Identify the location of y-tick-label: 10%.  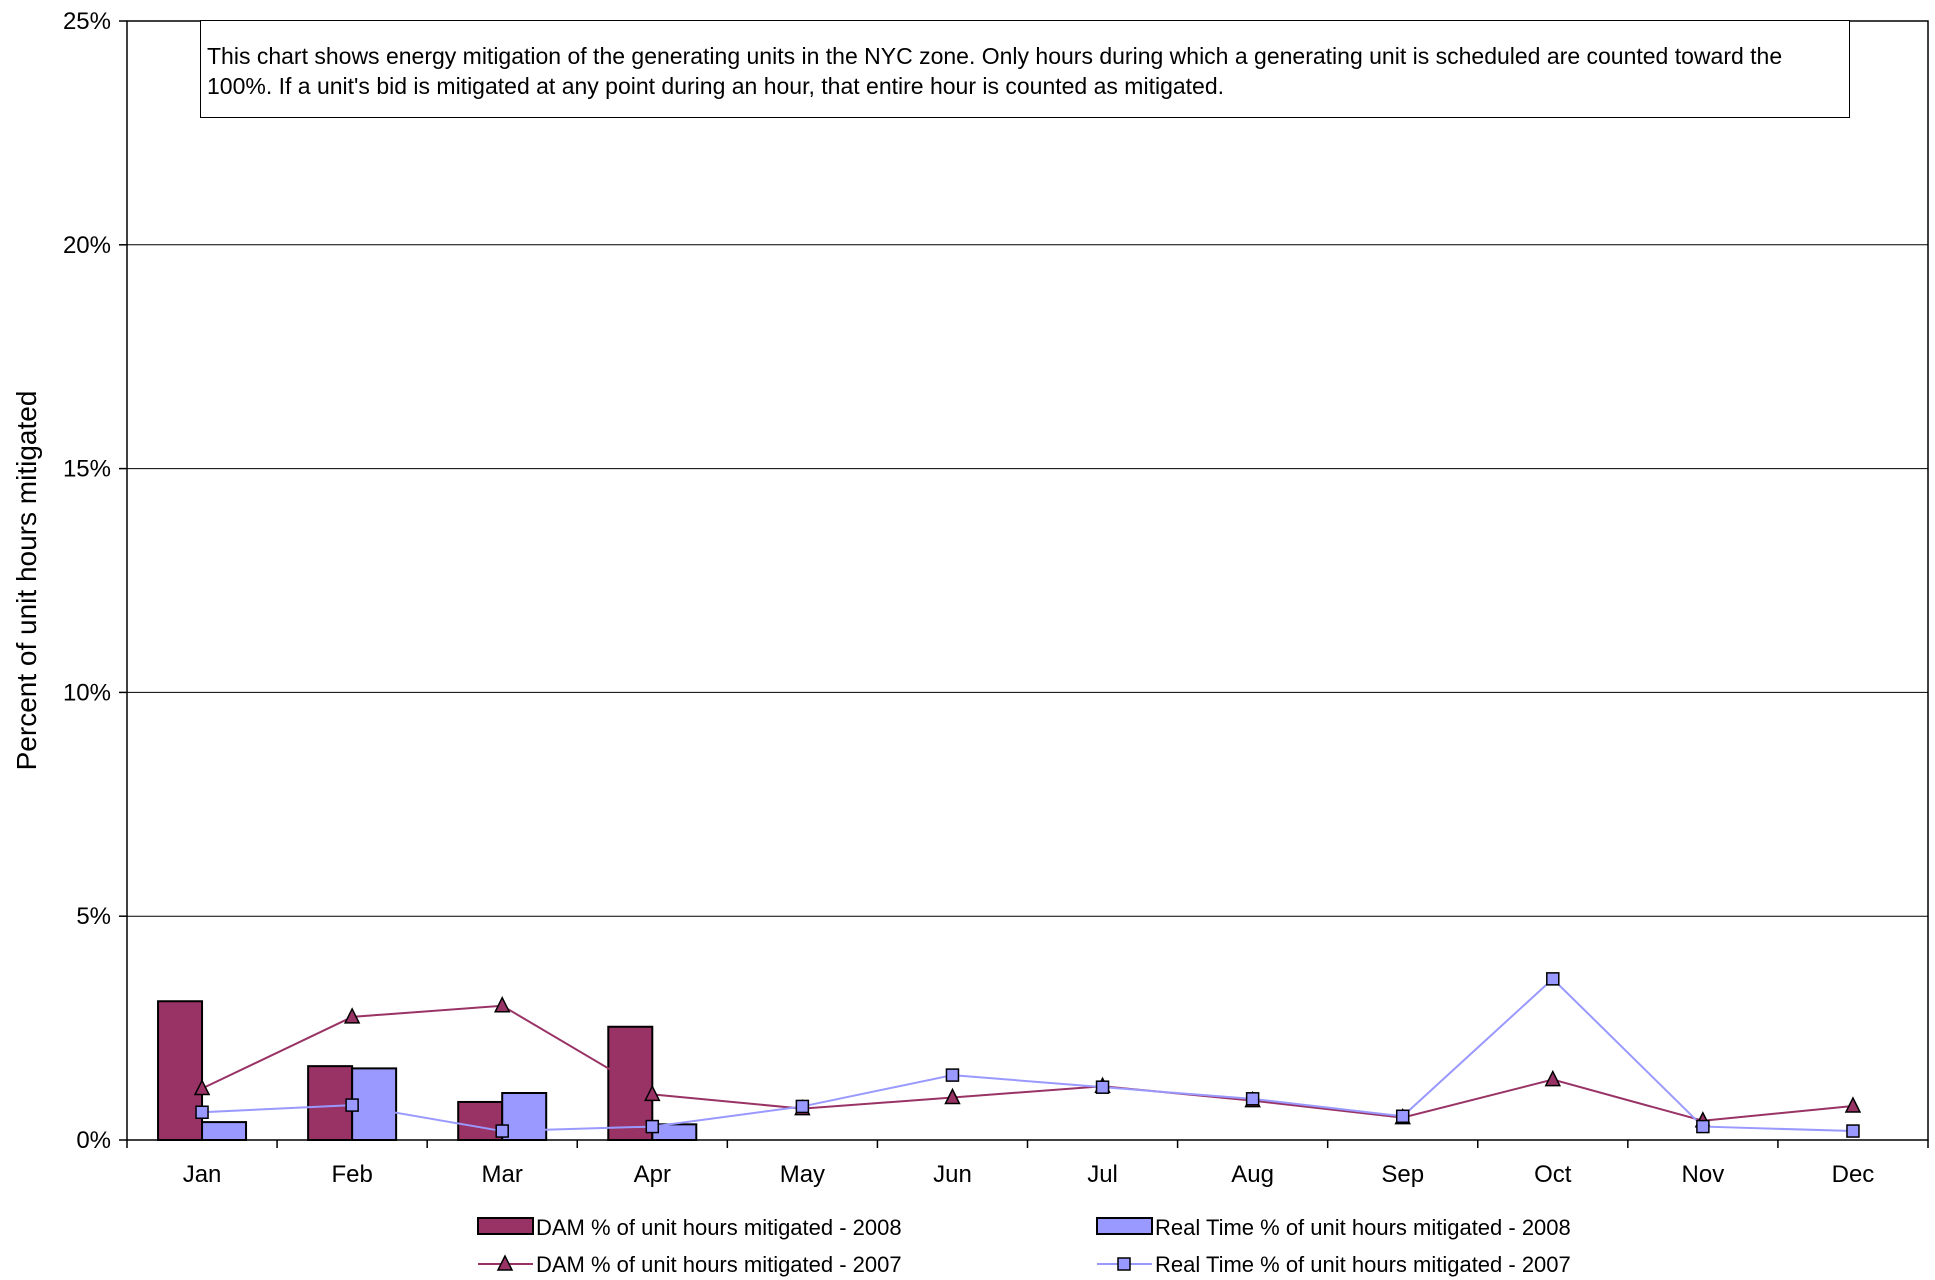
(87, 692).